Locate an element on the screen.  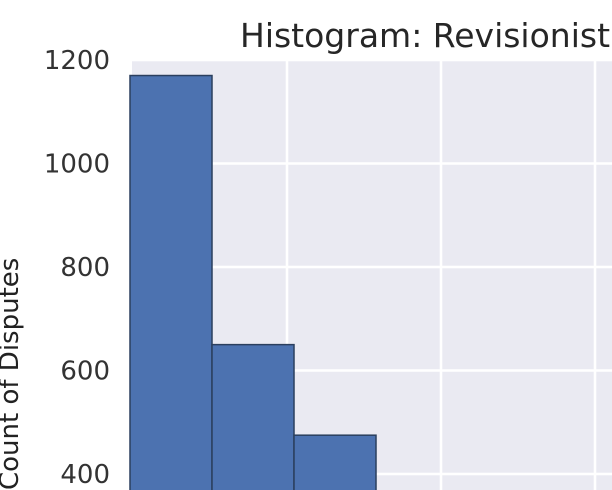
y-axis-label: Count of Disputes is located at coordinates (12, 374).